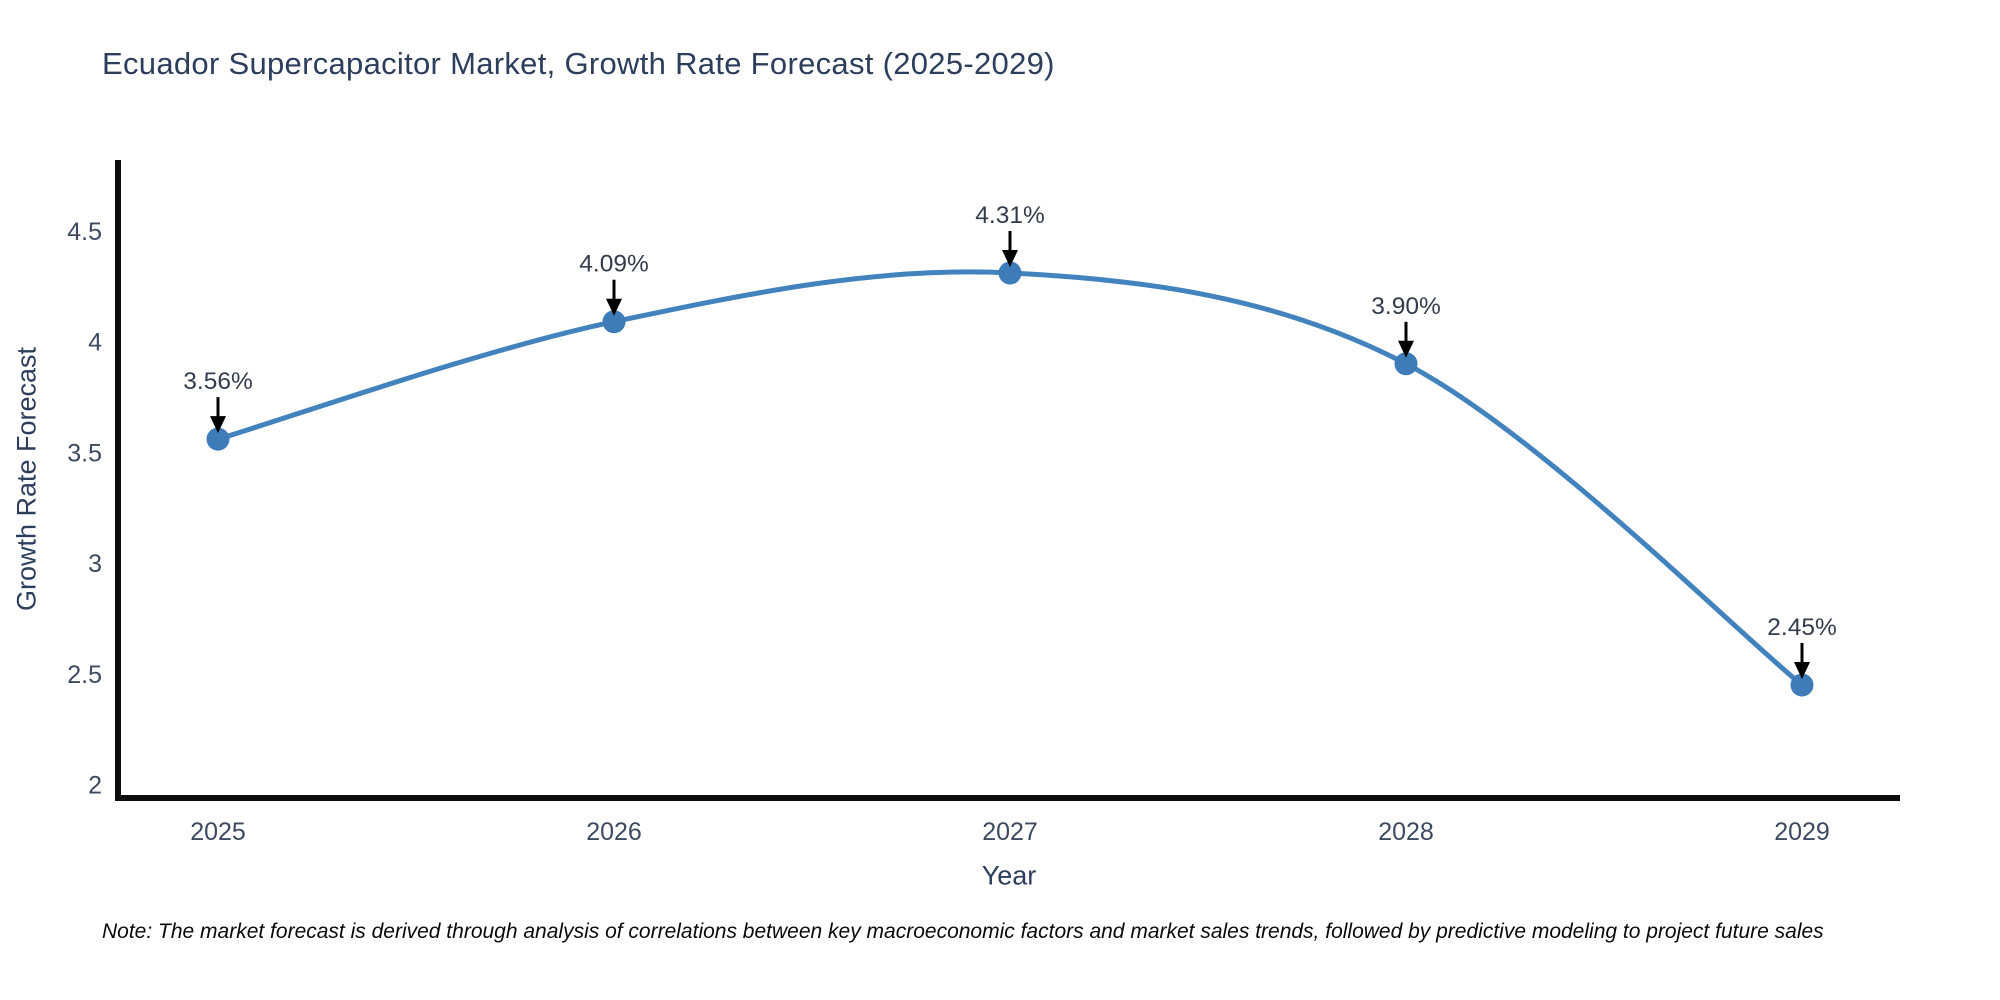 This screenshot has width=2000, height=1000. Describe the element at coordinates (1009, 215) in the screenshot. I see `annotation-label: 4.31%` at that location.